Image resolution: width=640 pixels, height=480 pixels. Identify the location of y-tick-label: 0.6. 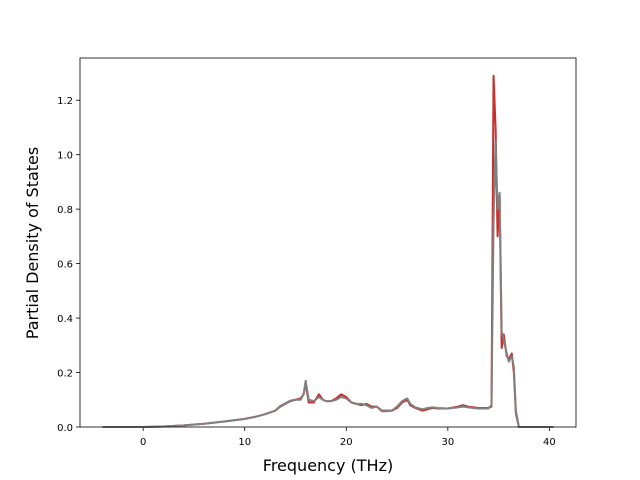
(65, 265).